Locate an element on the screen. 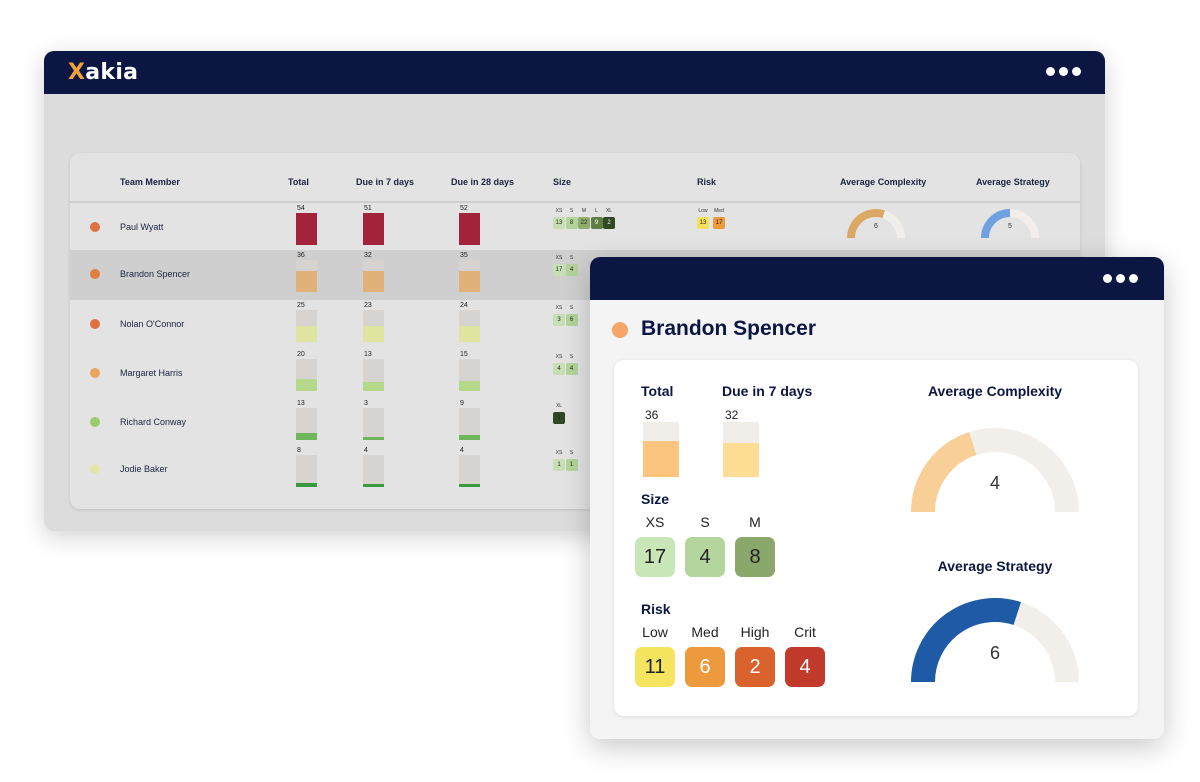  member-name: Richard Conway is located at coordinates (153, 422).